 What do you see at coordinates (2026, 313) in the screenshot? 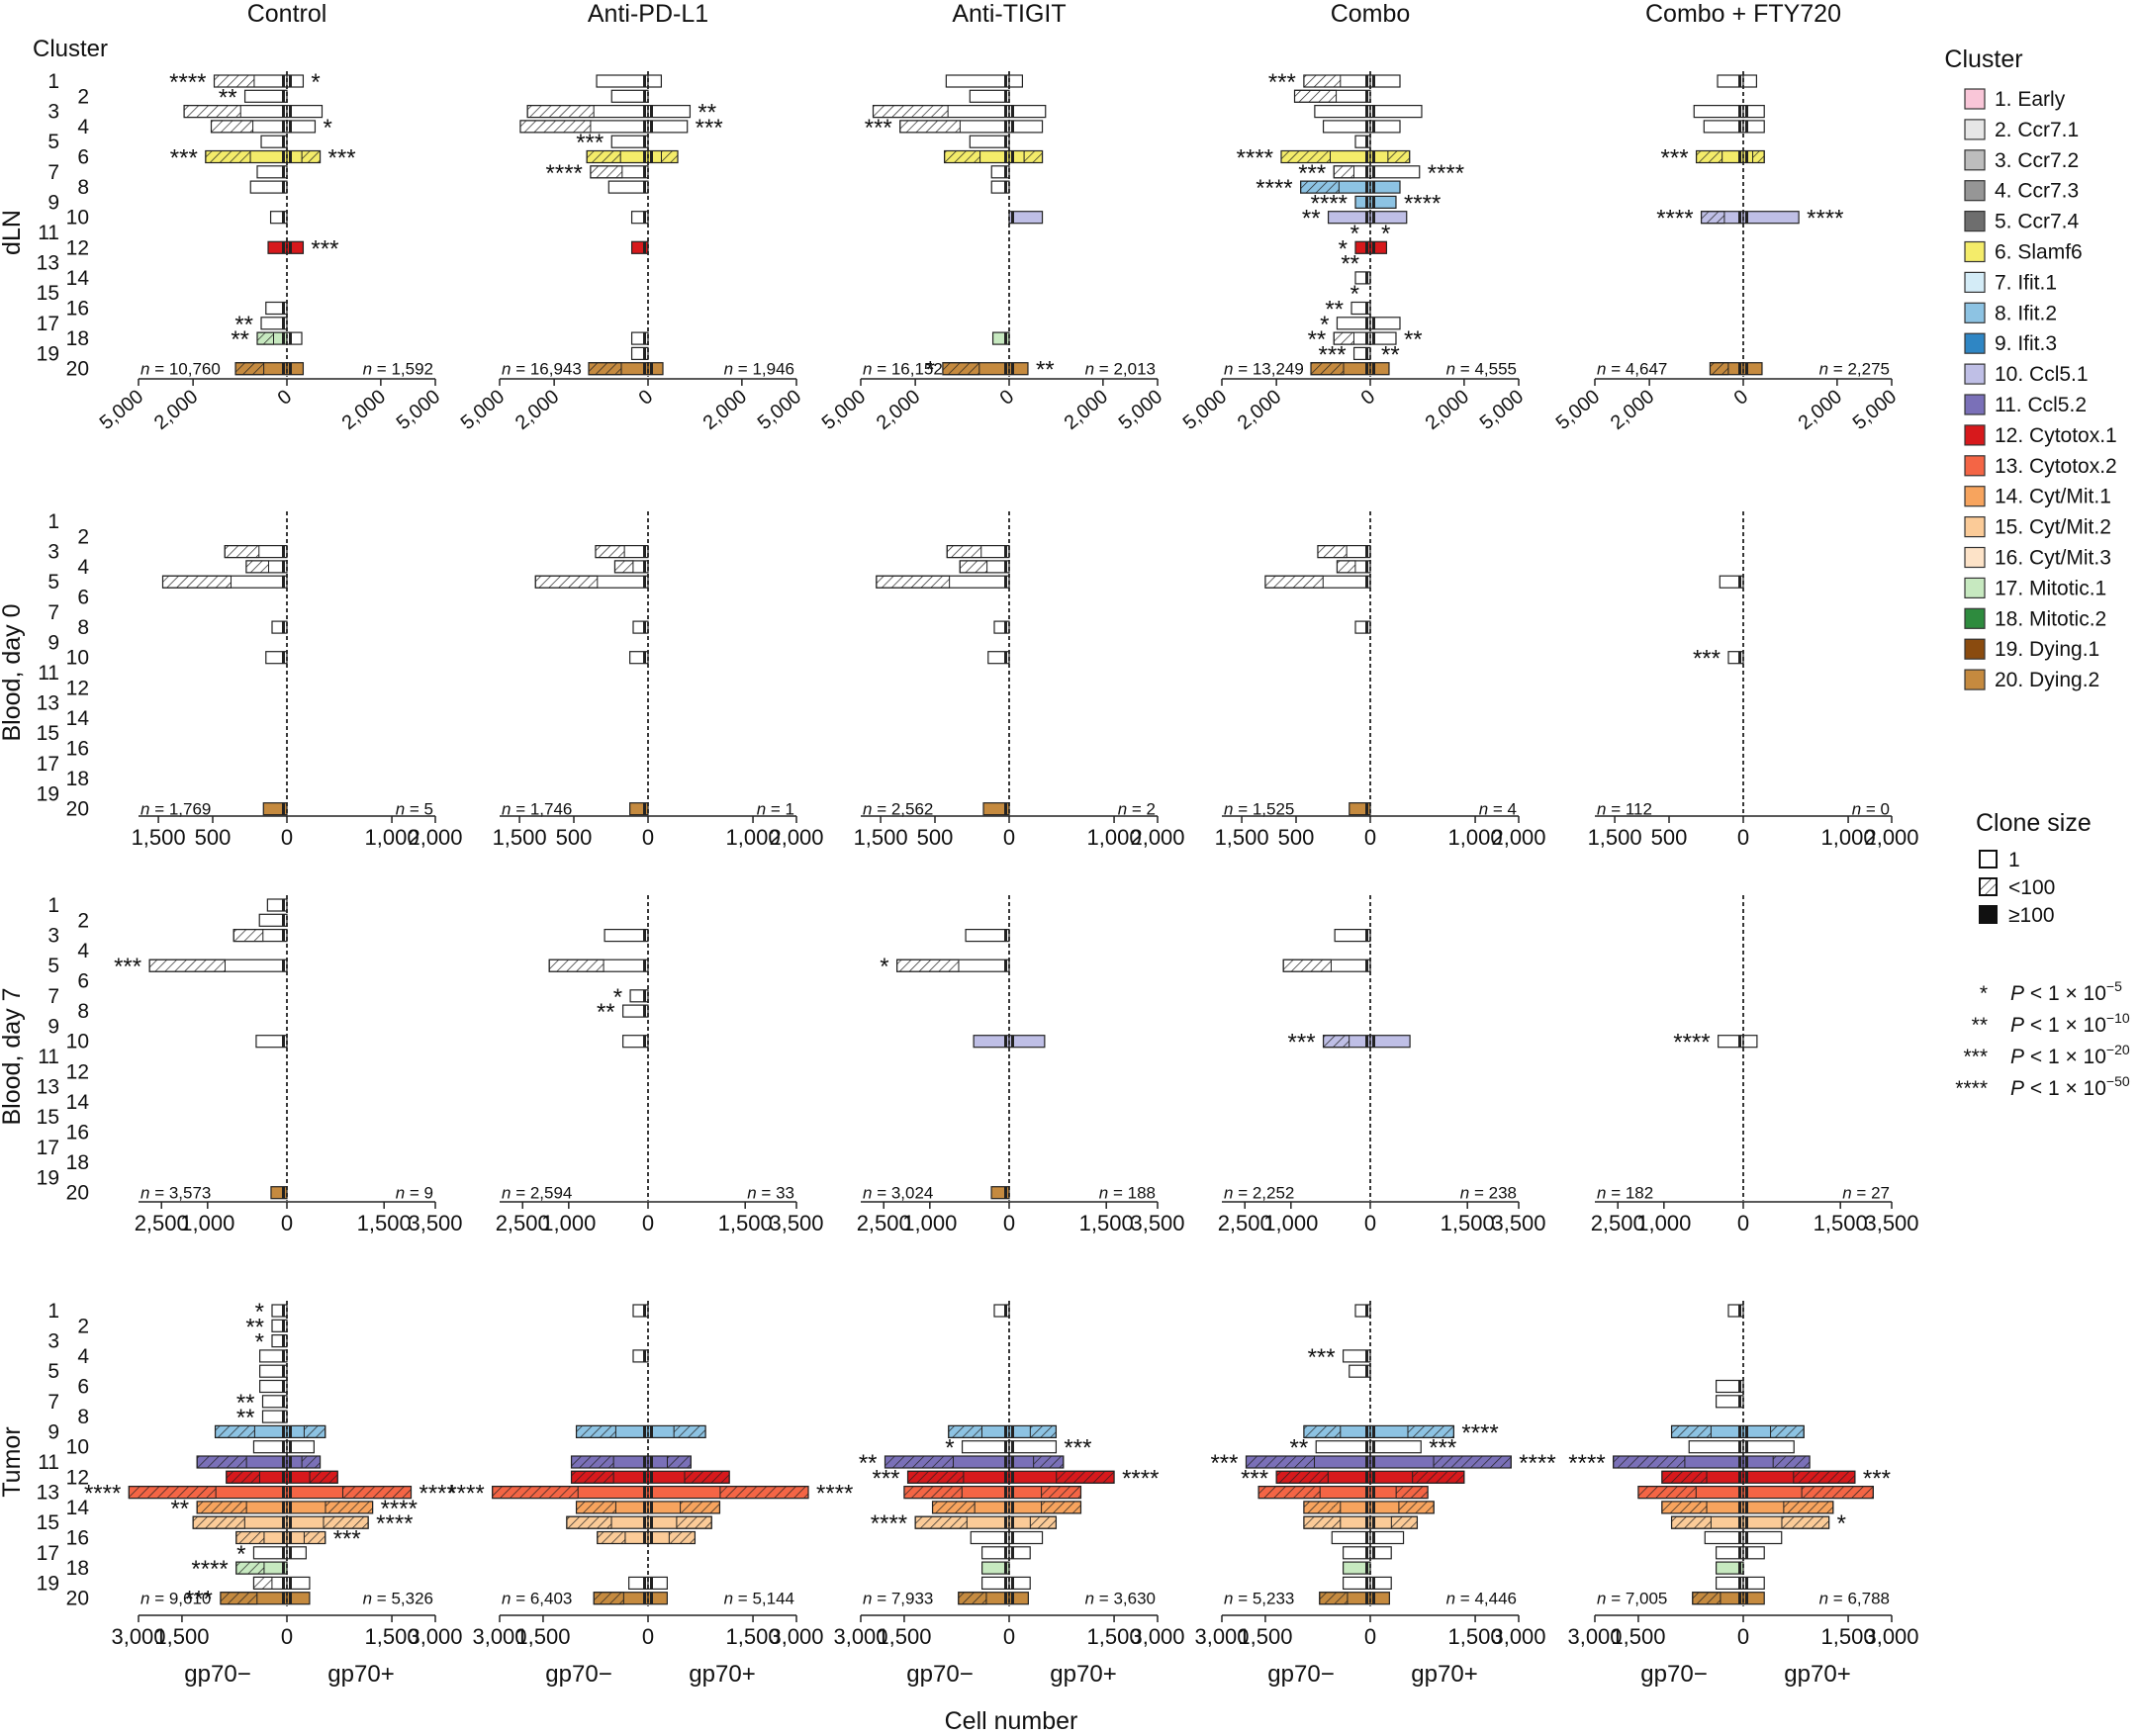
I see `legend-label-8: 8. Ifit.2` at bounding box center [2026, 313].